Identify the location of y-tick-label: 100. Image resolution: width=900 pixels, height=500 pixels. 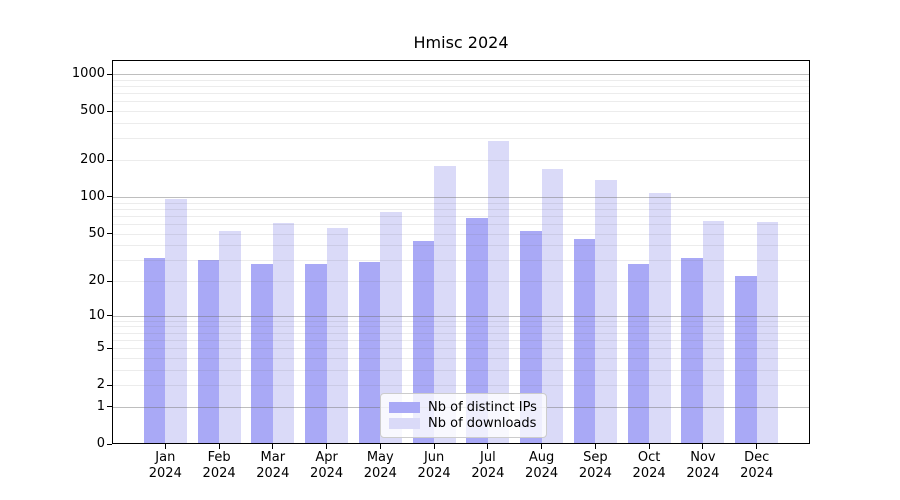
(92, 196).